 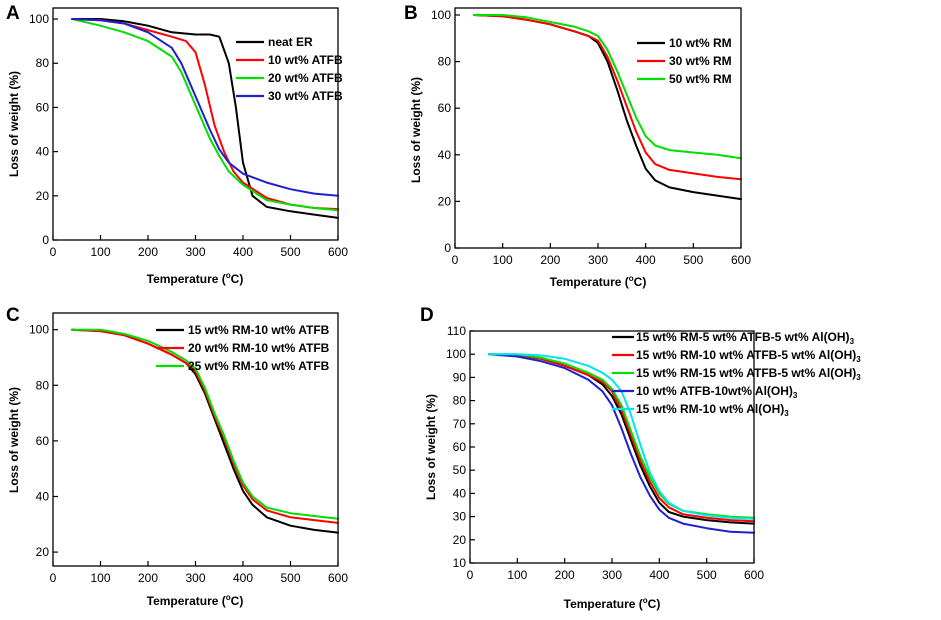 I want to click on x-tick-label-a-100: 100, so click(x=100, y=252).